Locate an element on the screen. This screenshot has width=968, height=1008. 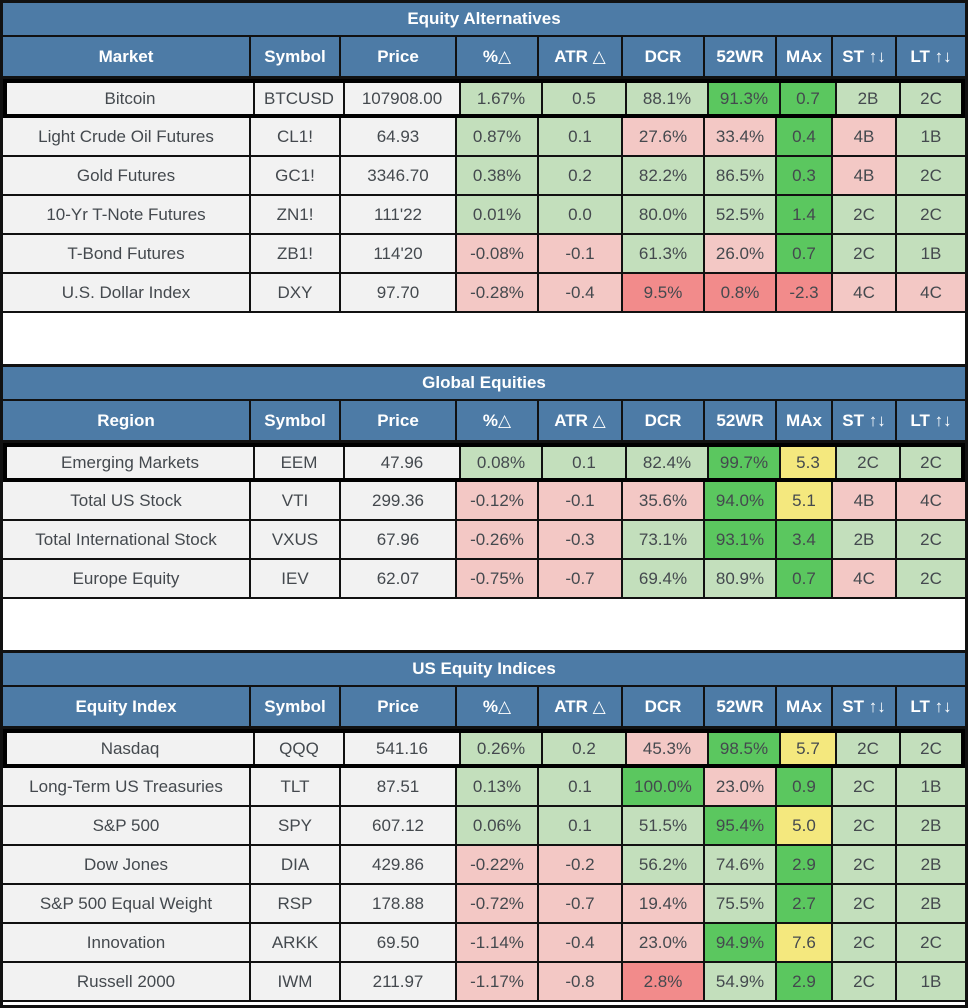
symbol-cell: QQQ is located at coordinates (300, 748).